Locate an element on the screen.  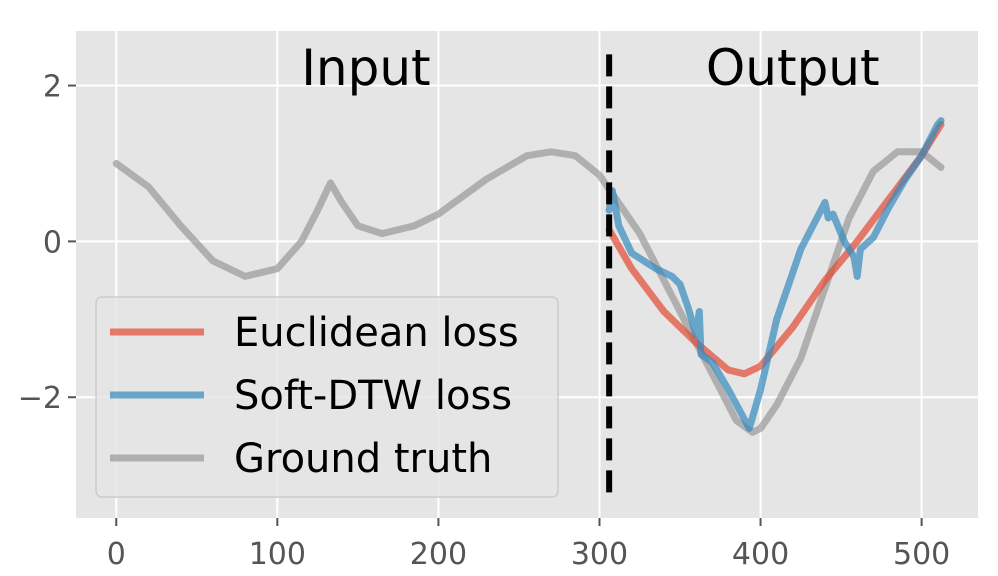
legend-label: Euclidean loss is located at coordinates (376, 333).